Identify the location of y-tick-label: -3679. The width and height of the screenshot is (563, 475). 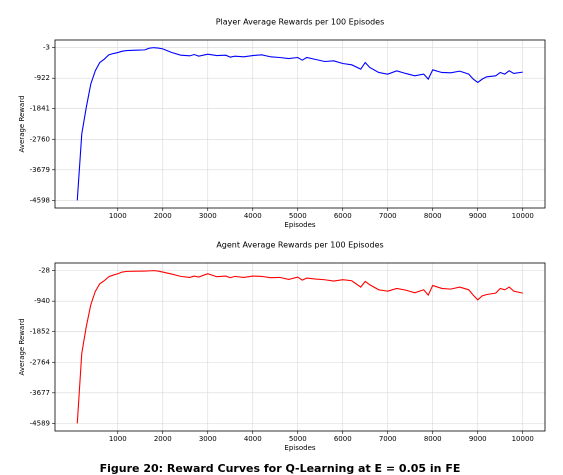
(40, 170).